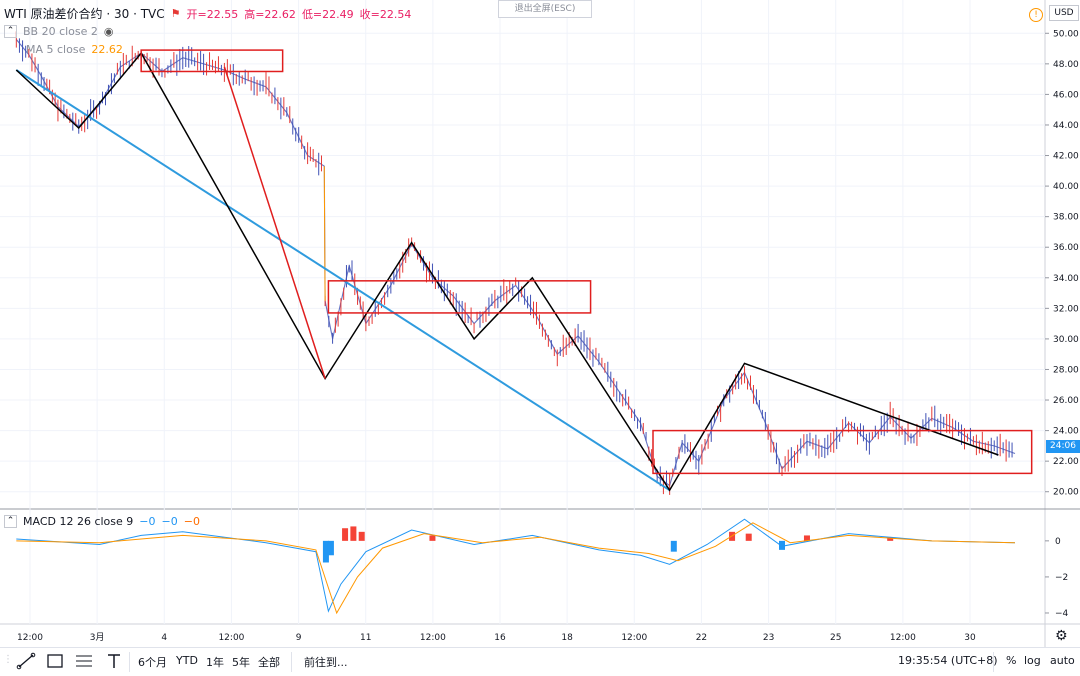  Describe the element at coordinates (701, 638) in the screenshot. I see `x-tick-label: 22` at that location.